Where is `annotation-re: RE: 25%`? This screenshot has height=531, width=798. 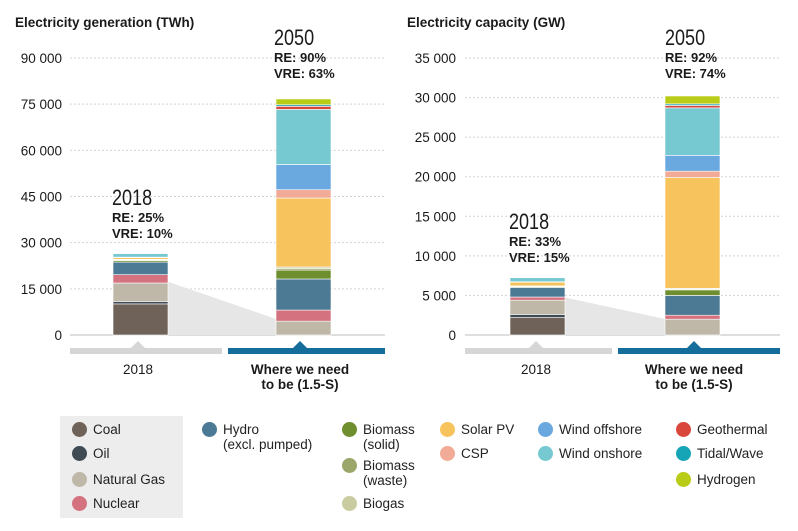
annotation-re: RE: 25% is located at coordinates (138, 217).